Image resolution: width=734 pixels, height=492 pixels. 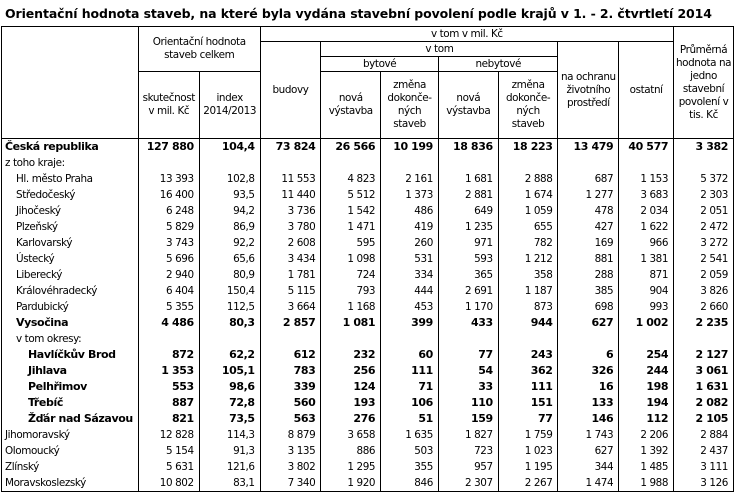 What do you see at coordinates (439, 49) in the screenshot?
I see `header-v-tom: v tom` at bounding box center [439, 49].